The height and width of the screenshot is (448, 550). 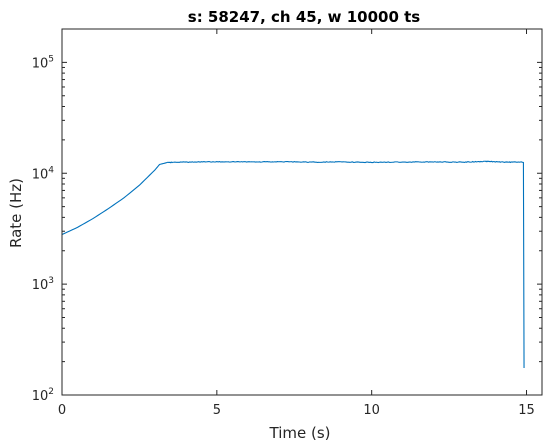 I want to click on y-tick-label: 10⁵, so click(x=43, y=62).